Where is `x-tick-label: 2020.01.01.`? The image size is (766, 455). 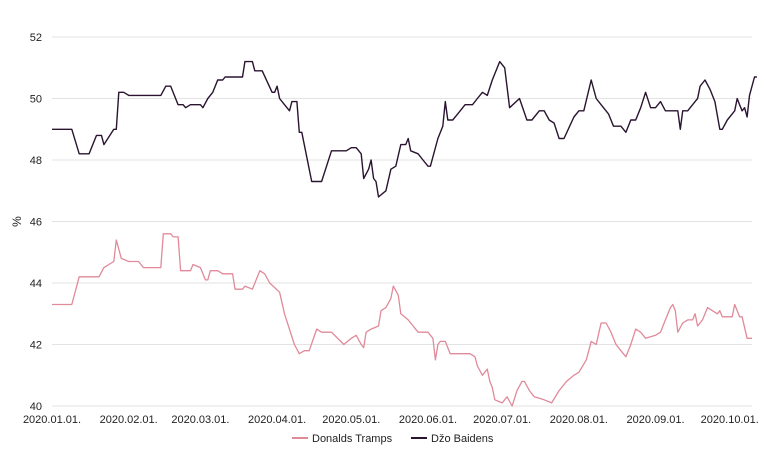 x-tick-label: 2020.01.01. is located at coordinates (52, 420).